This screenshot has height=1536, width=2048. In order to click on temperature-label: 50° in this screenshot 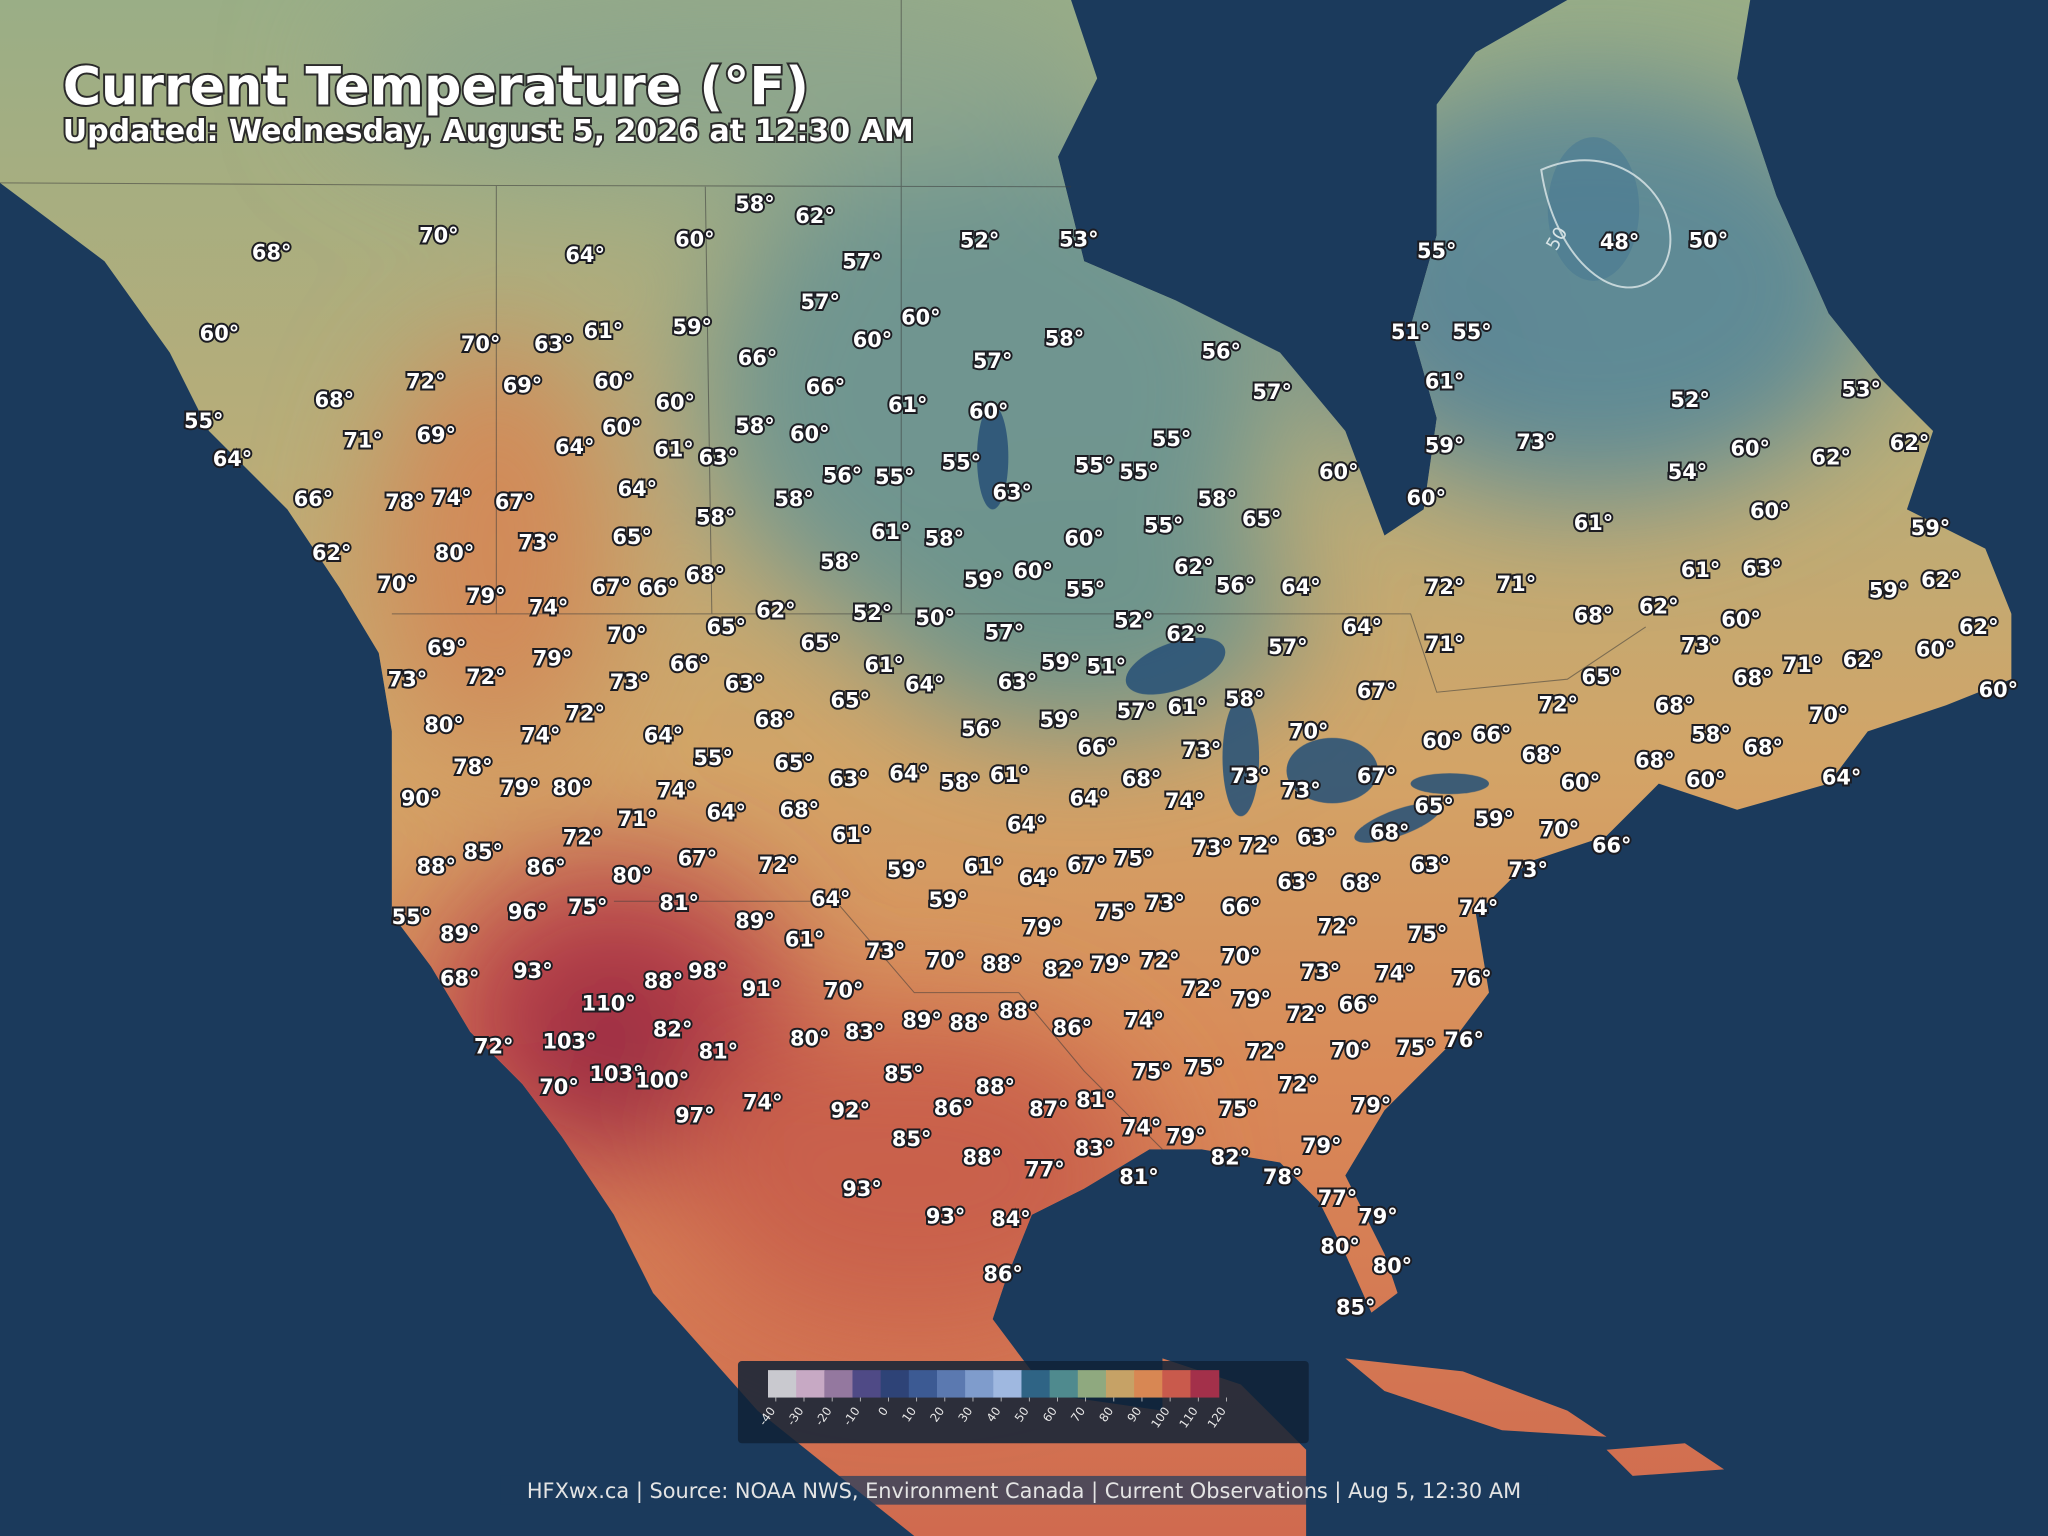, I will do `click(935, 618)`.